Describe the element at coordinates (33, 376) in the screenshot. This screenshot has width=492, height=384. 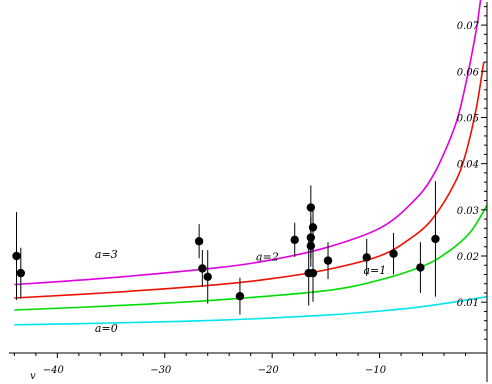
I see `x-axis-label: v` at that location.